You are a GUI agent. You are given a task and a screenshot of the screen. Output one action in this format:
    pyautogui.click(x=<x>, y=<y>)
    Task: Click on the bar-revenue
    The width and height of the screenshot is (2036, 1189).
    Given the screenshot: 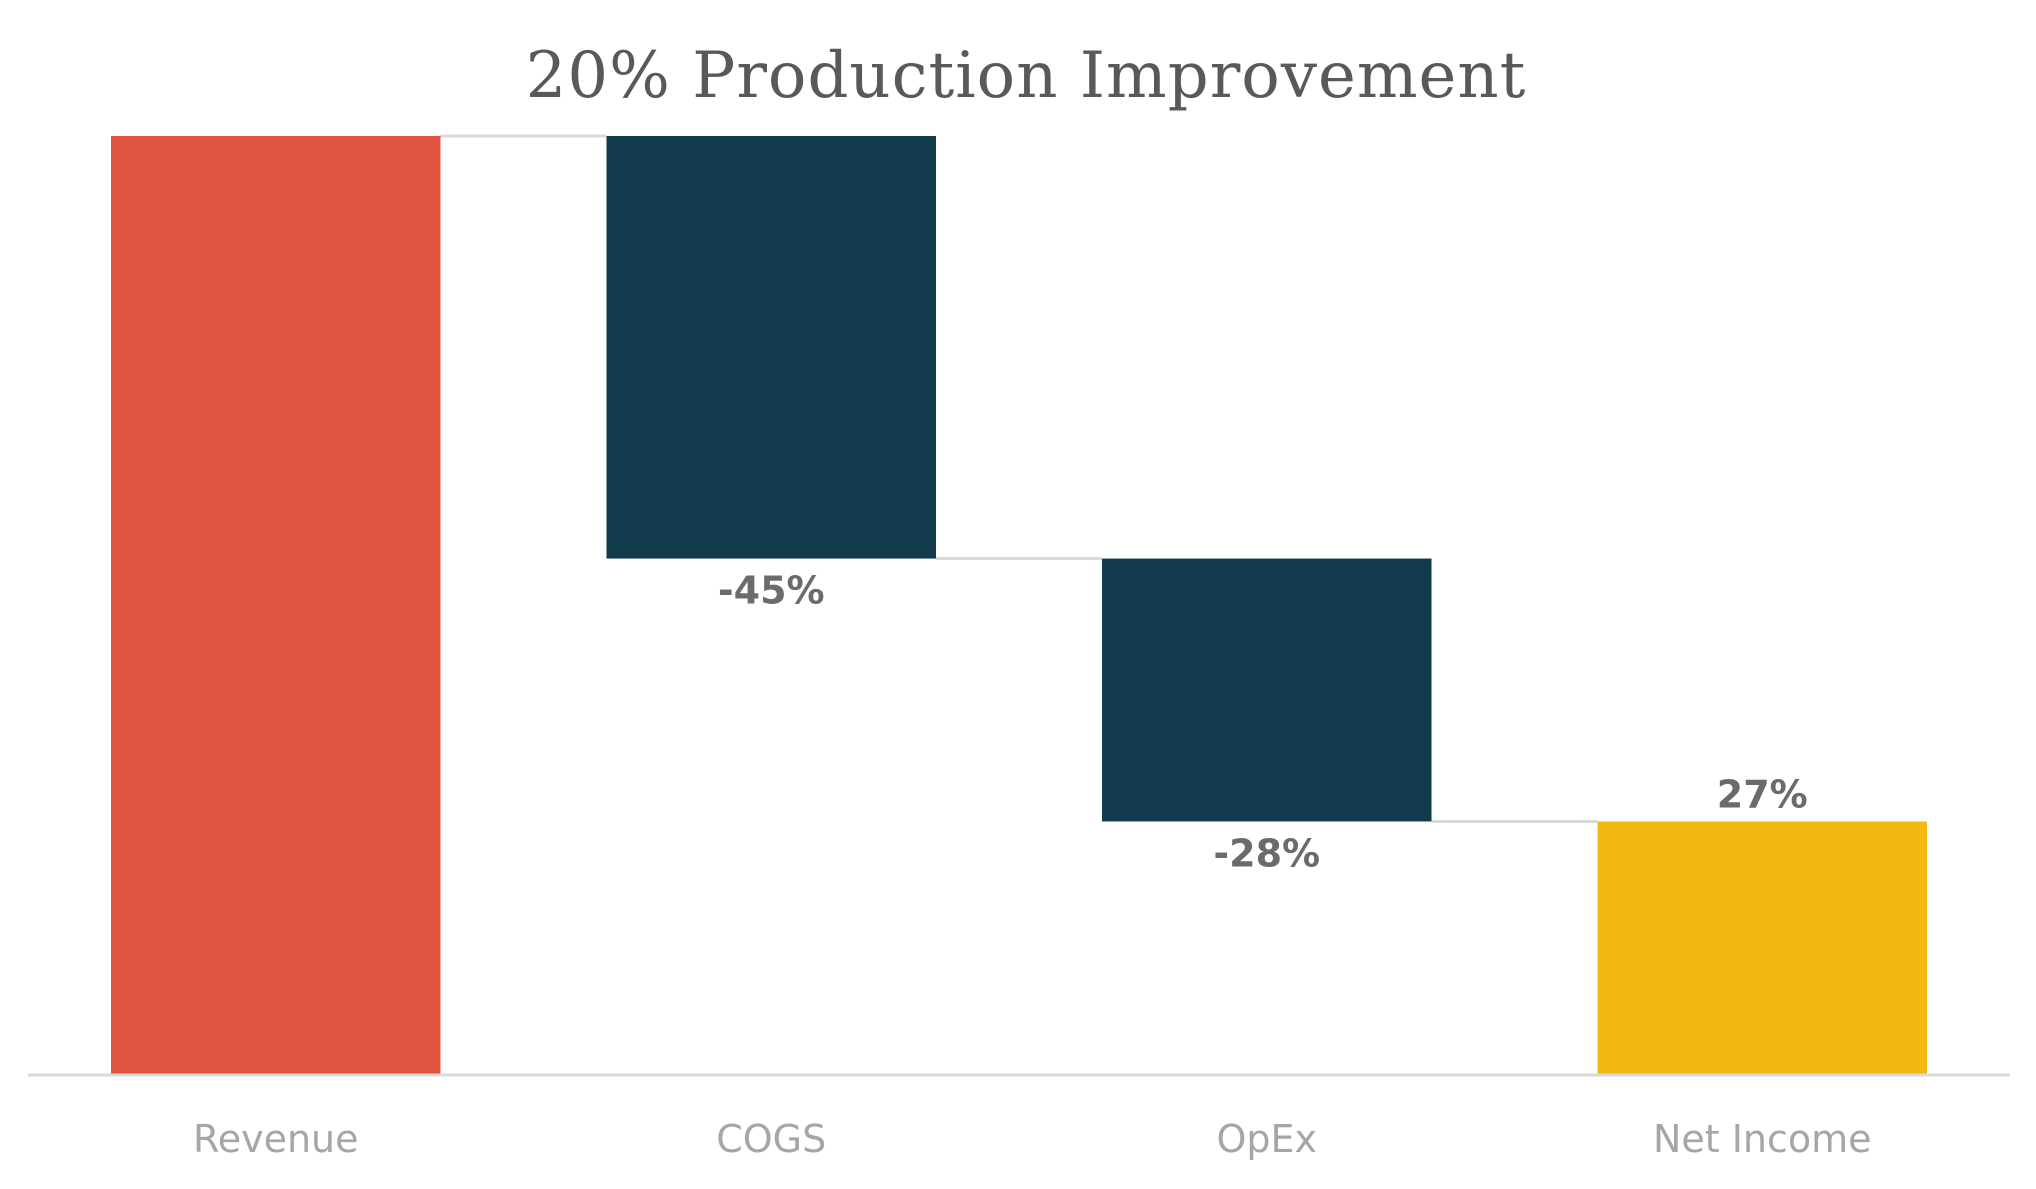 What is the action you would take?
    pyautogui.click(x=275, y=605)
    